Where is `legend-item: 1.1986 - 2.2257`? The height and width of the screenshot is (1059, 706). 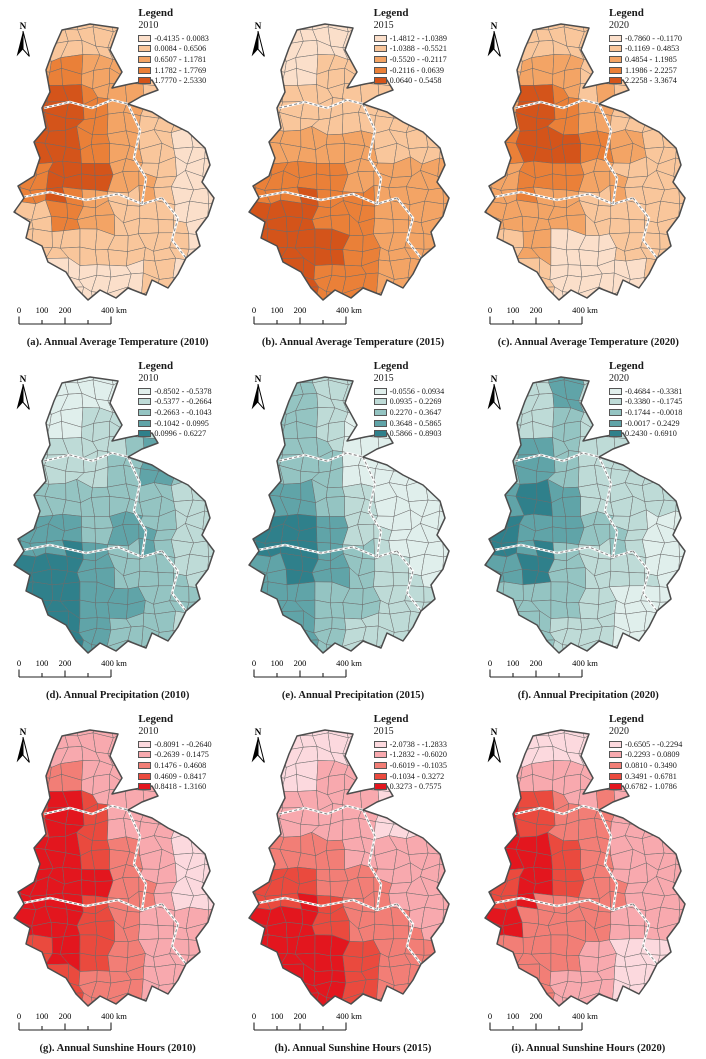 legend-item: 1.1986 - 2.2257 is located at coordinates (656, 70).